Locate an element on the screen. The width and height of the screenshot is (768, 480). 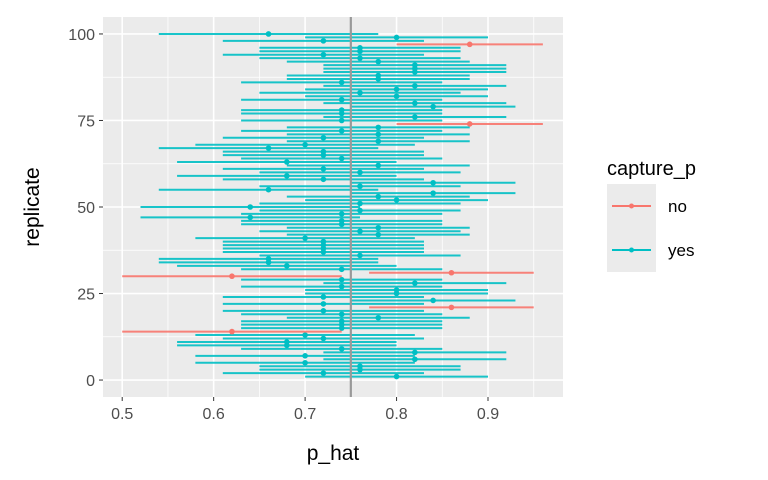
legend-point-no is located at coordinates (631, 206).